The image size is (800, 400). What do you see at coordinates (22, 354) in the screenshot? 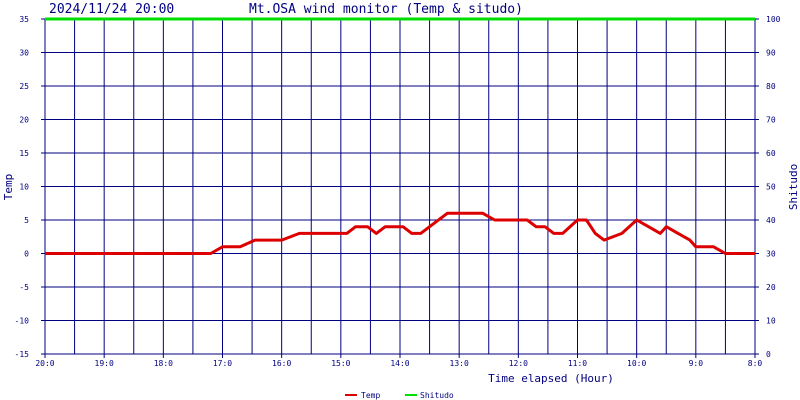
I see `y-left-tick-label: -15` at bounding box center [22, 354].